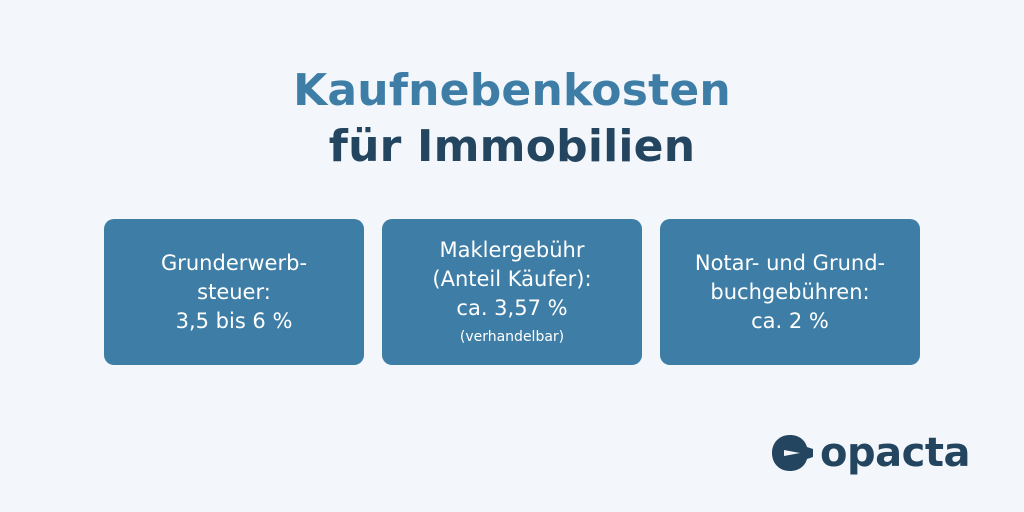  Describe the element at coordinates (512, 308) in the screenshot. I see `card-value: ca. 3,57 %` at that location.